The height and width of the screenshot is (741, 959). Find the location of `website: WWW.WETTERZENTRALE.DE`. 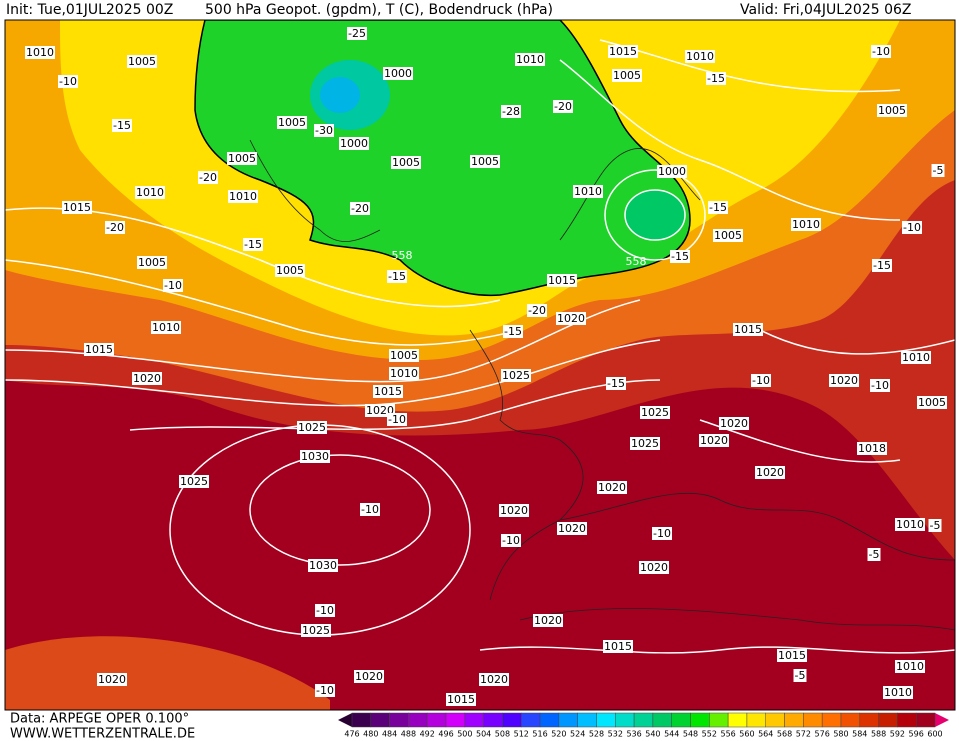

website: WWW.WETTERZENTRALE.DE is located at coordinates (102, 734).